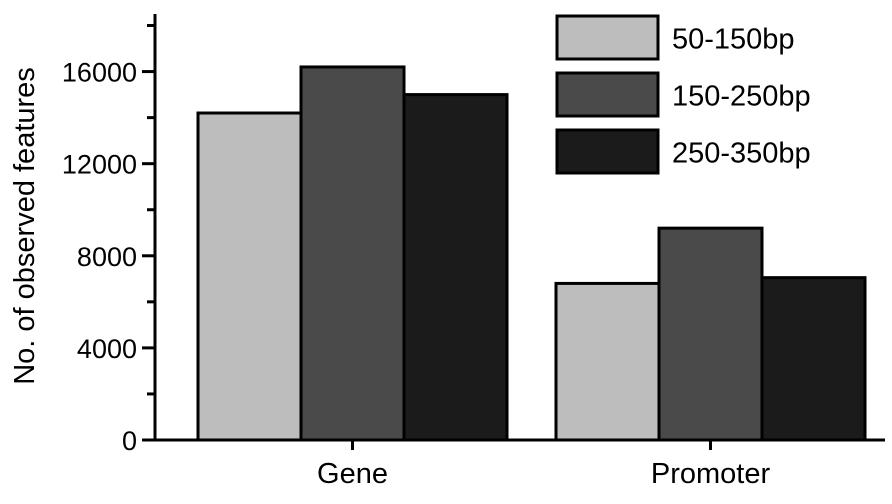 The width and height of the screenshot is (892, 504). Describe the element at coordinates (99, 165) in the screenshot. I see `y-tick-label: 12000` at that location.